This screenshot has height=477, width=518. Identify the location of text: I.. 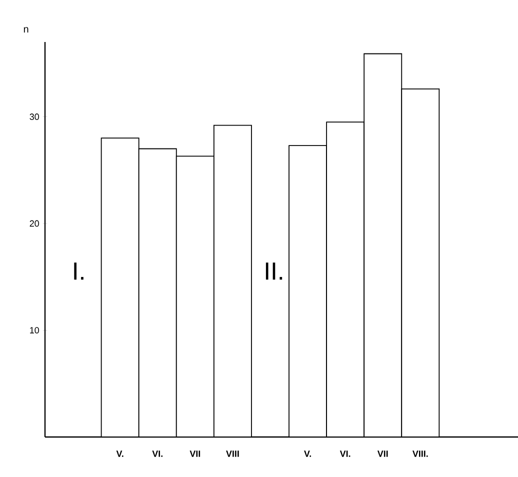
(79, 271).